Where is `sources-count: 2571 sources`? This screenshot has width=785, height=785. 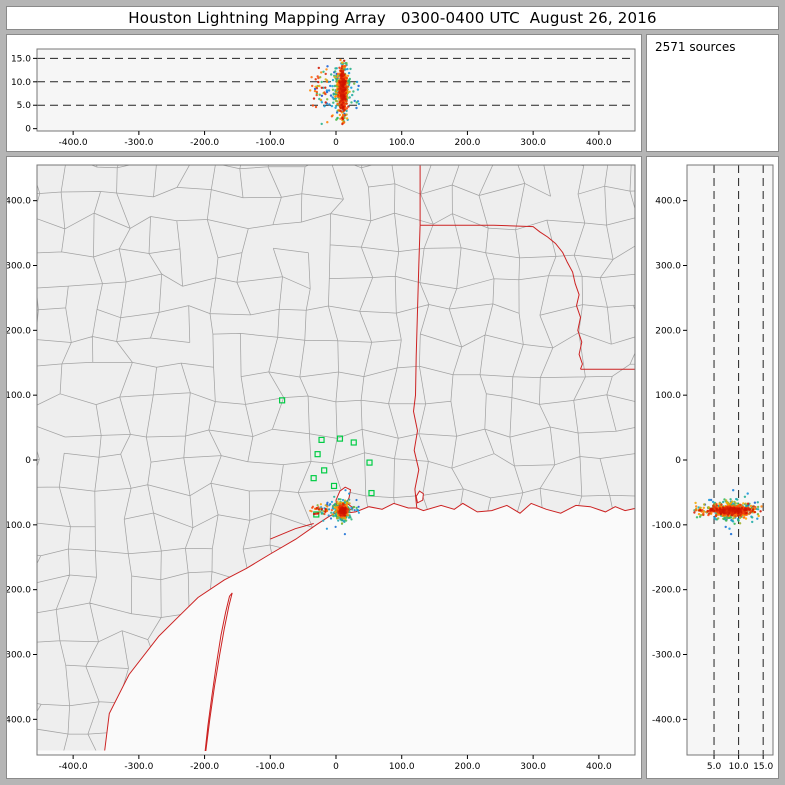 sources-count: 2571 sources is located at coordinates (695, 47).